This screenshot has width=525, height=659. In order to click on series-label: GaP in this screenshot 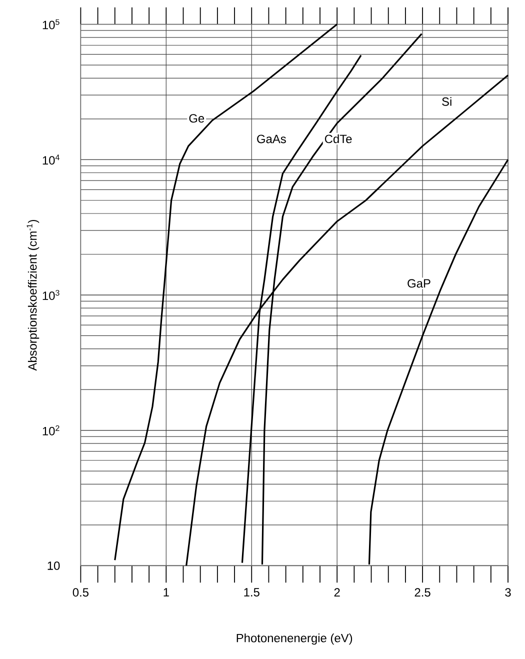, I will do `click(419, 283)`.